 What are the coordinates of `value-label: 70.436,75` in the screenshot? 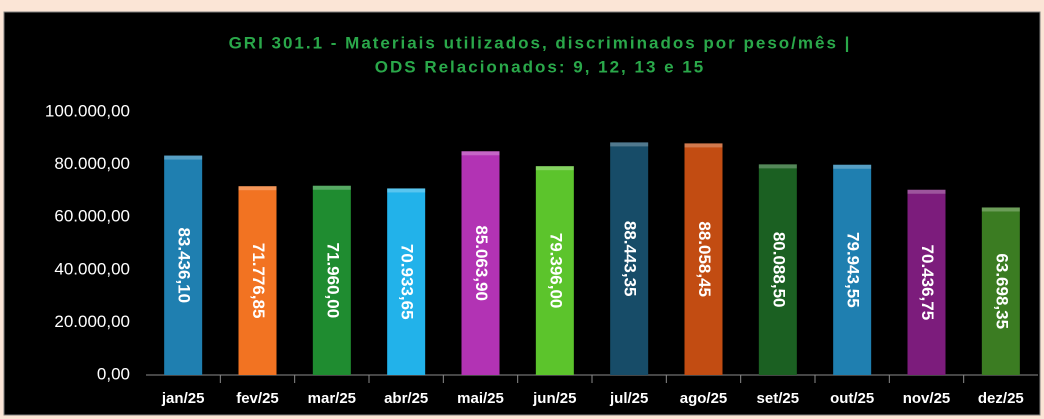 It's located at (927, 283).